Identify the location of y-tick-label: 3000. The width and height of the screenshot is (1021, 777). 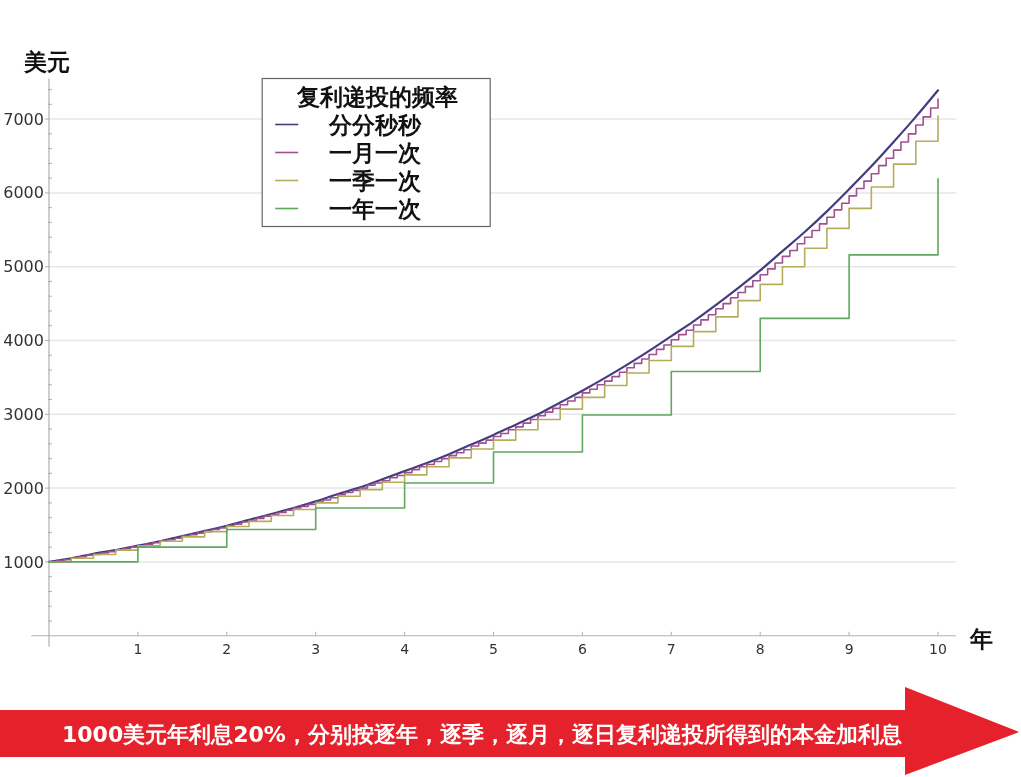
(23, 414).